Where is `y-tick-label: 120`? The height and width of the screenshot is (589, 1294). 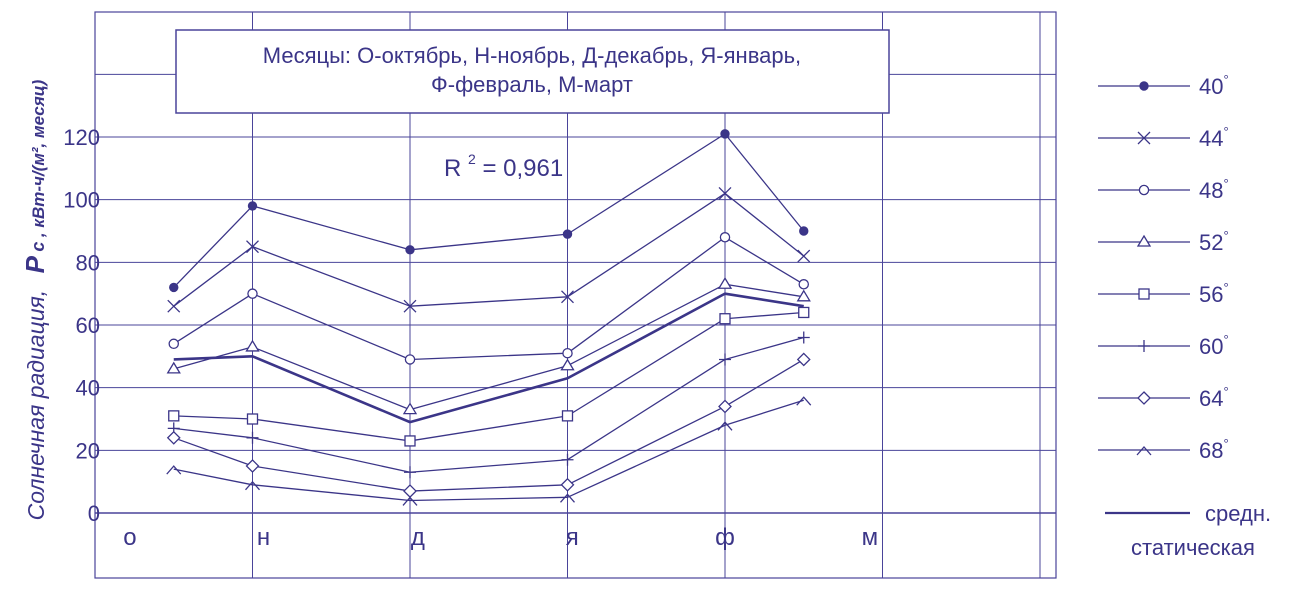
y-tick-label: 120 is located at coordinates (81, 137).